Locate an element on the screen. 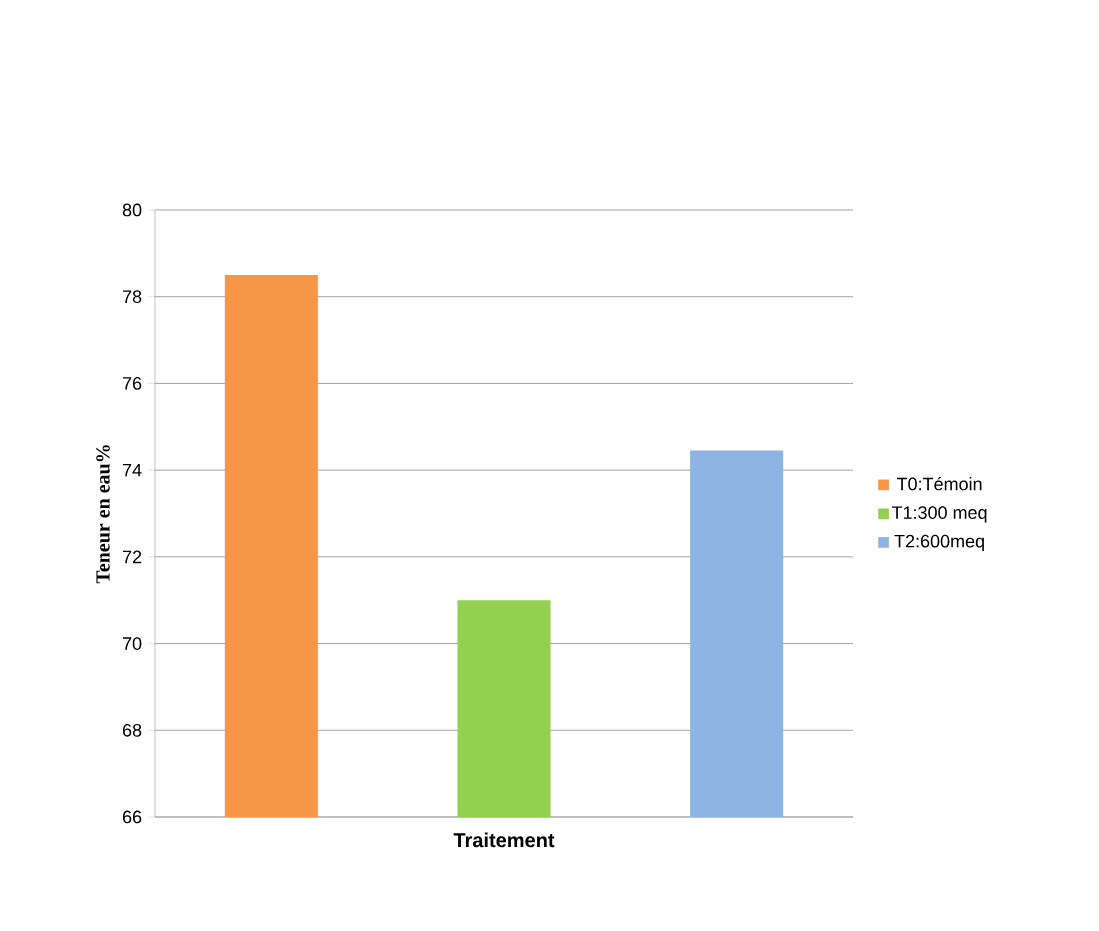  y-tick-label: 78 is located at coordinates (132, 297).